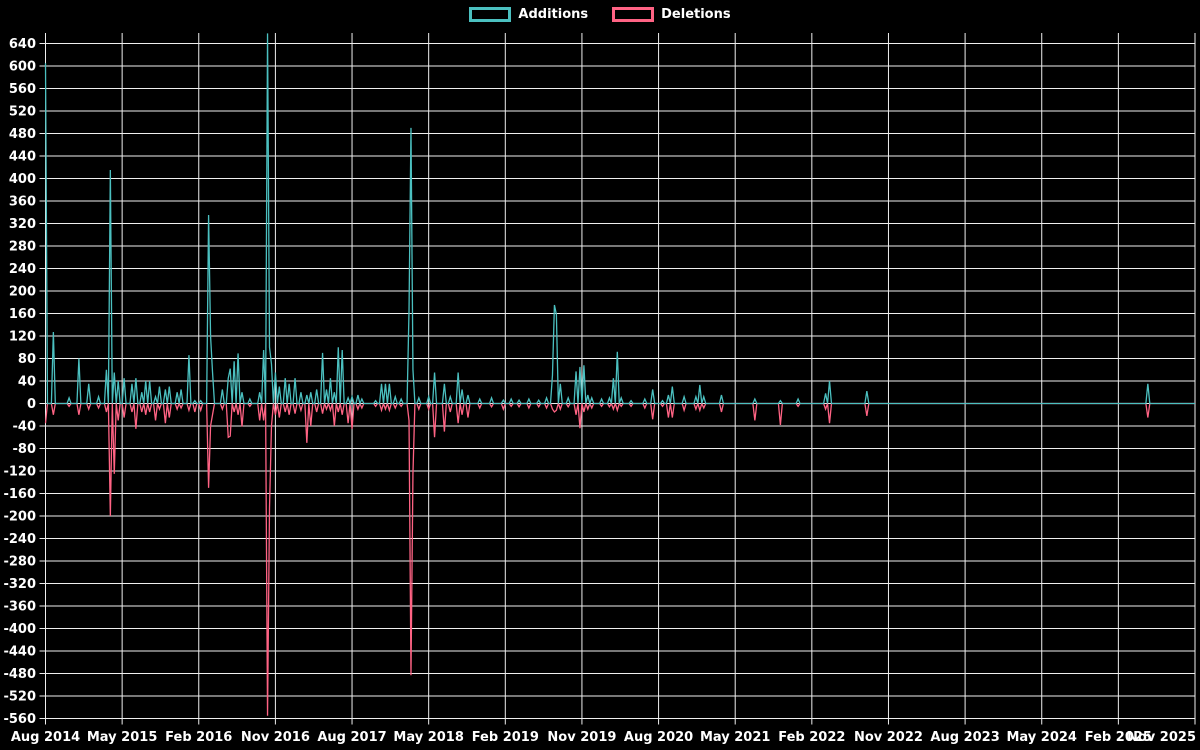 Image resolution: width=1200 pixels, height=750 pixels. I want to click on legend-item-deletions: Deletions, so click(671, 14).